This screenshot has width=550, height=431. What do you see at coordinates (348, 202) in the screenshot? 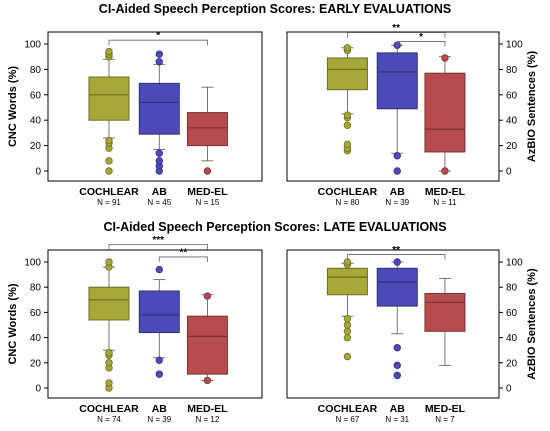
I see `x-n-label: N = 80` at bounding box center [348, 202].